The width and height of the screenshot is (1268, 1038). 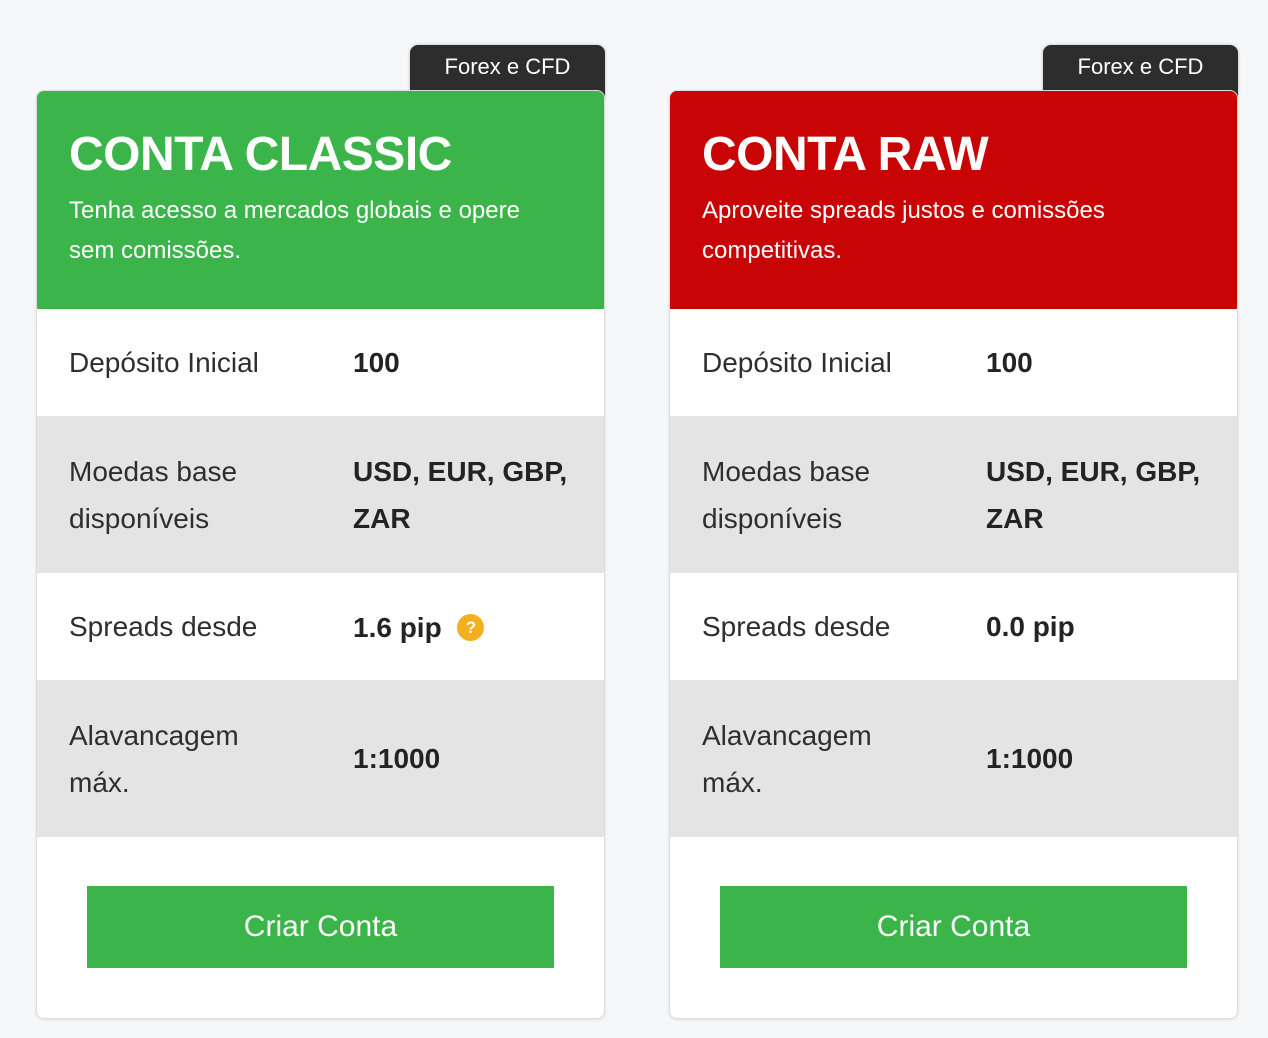 I want to click on row-value: 1.6 pip ?, so click(x=462, y=626).